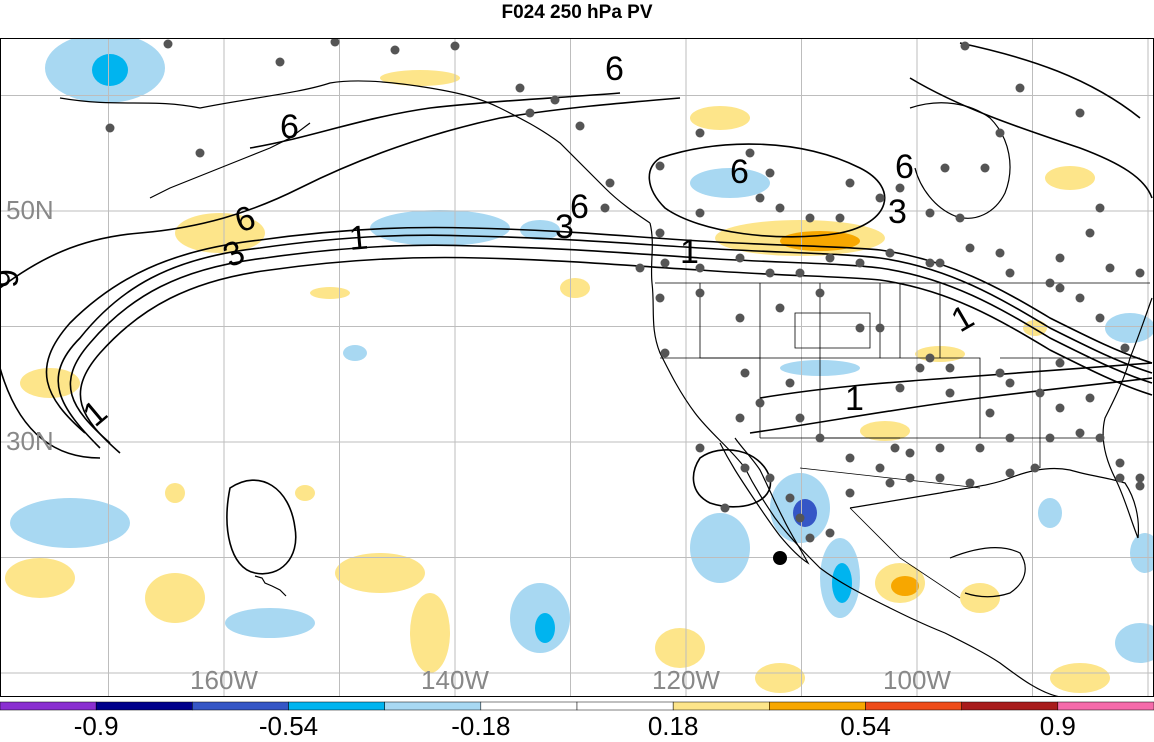 This screenshot has width=1154, height=742. I want to click on baja-california, so click(764, 501).